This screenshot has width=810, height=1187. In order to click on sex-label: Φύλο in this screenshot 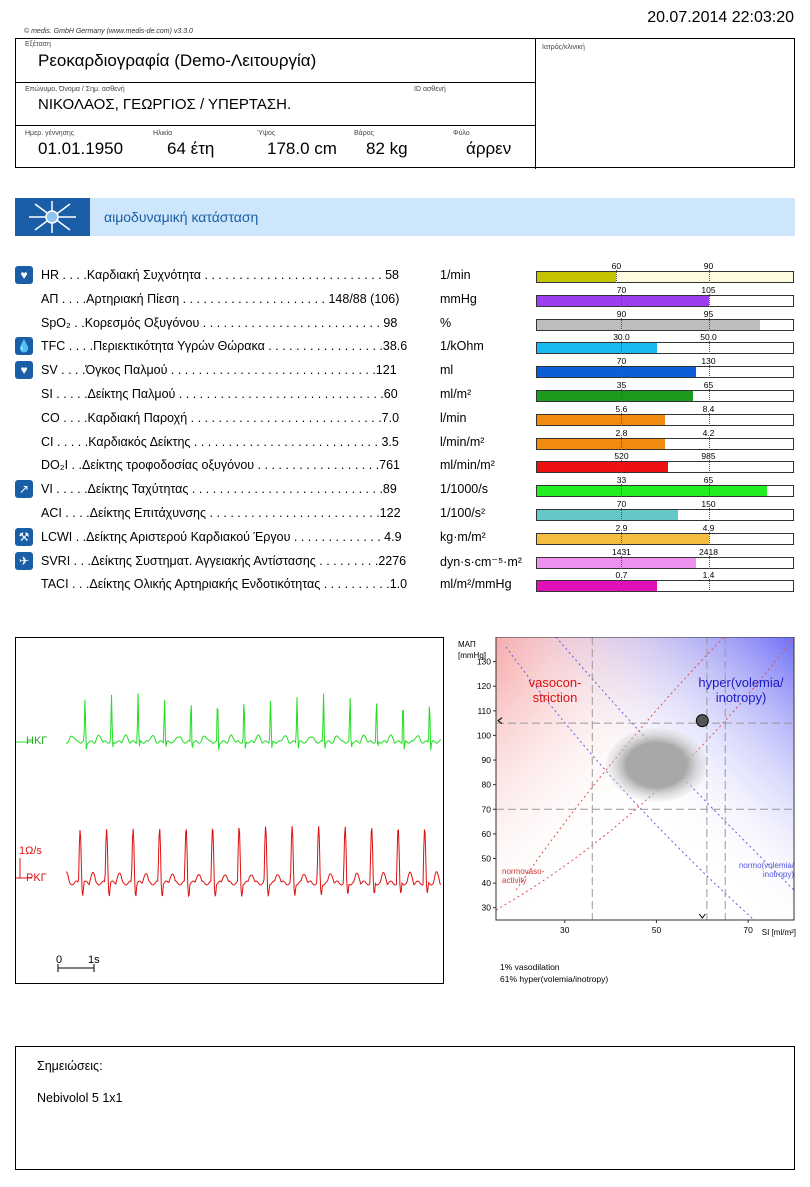, I will do `click(461, 133)`.